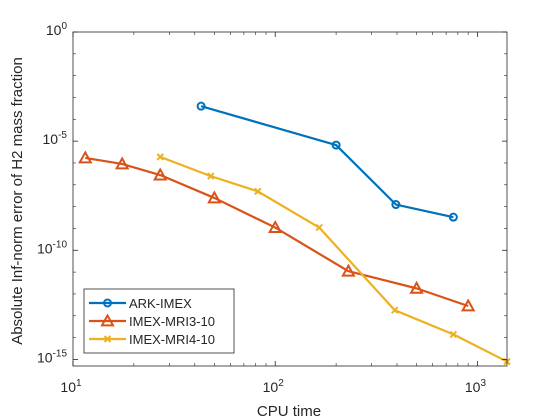 The width and height of the screenshot is (560, 420). Describe the element at coordinates (172, 339) in the screenshot. I see `legend-label: IMEX-MRI4-10` at that location.